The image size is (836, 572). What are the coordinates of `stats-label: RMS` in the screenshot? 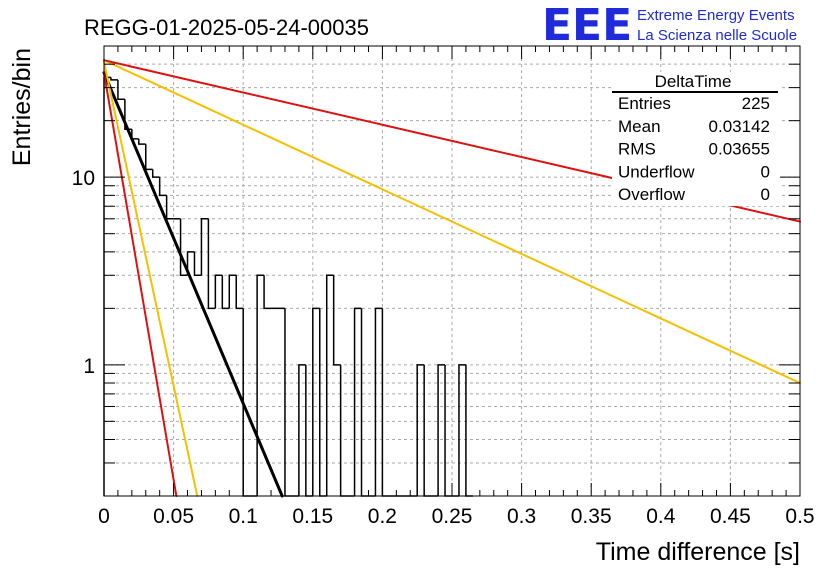 It's located at (637, 149).